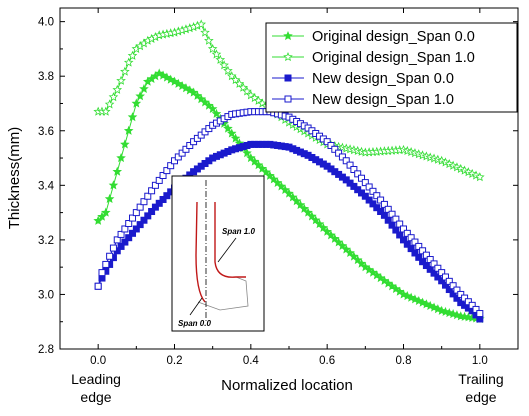 Image resolution: width=529 pixels, height=416 pixels. Describe the element at coordinates (287, 385) in the screenshot. I see `x-axis-label: Normalized location` at that location.